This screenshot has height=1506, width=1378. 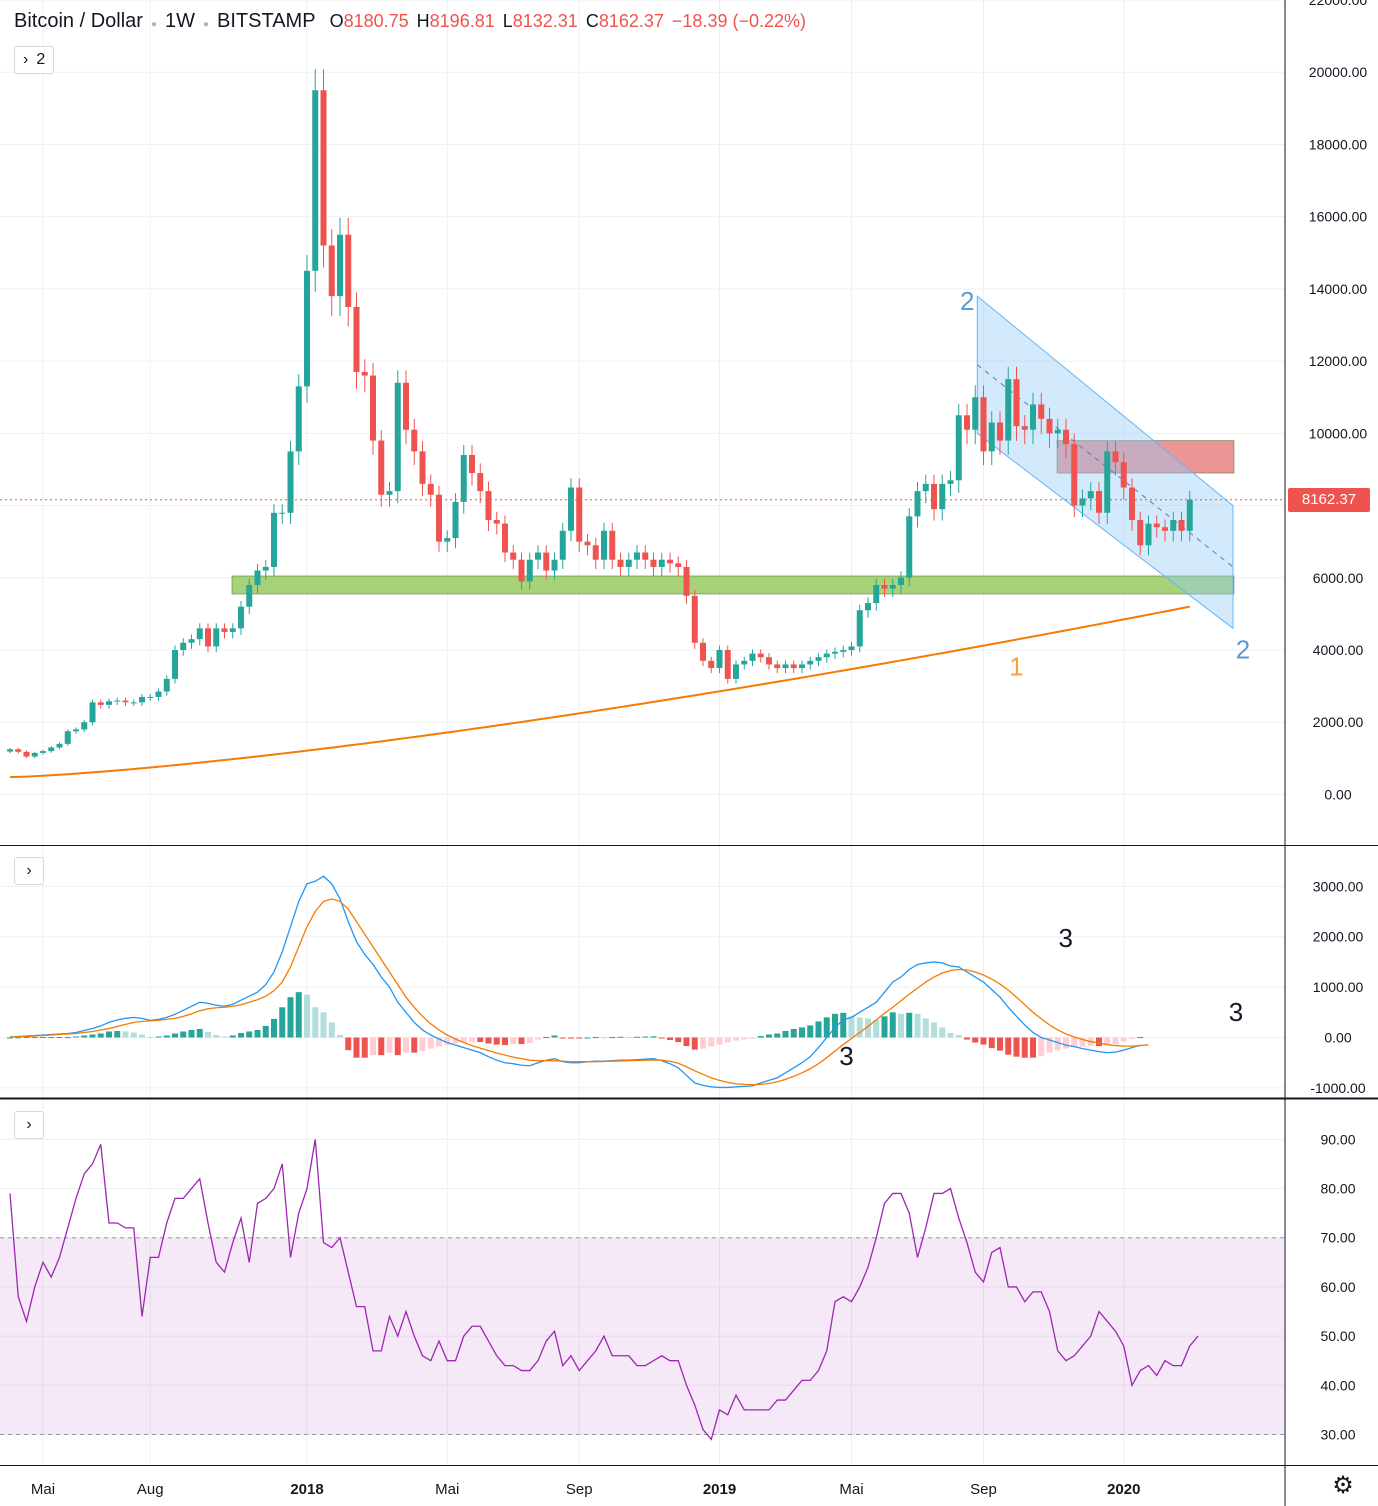 What do you see at coordinates (78, 21) in the screenshot?
I see `symbol-name: Bitcoin / Dollar` at bounding box center [78, 21].